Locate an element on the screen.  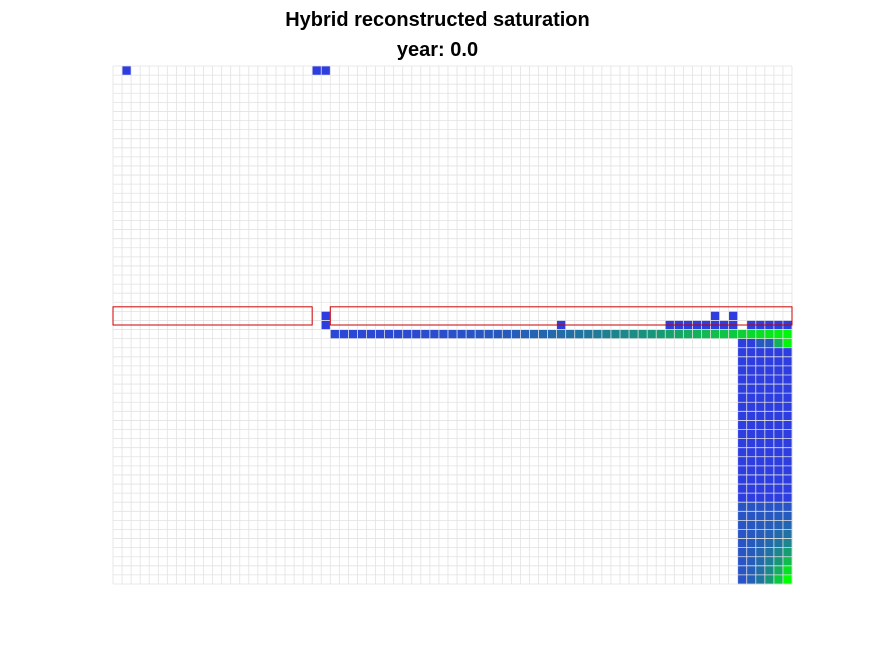
outlined-region-box is located at coordinates (212, 316).